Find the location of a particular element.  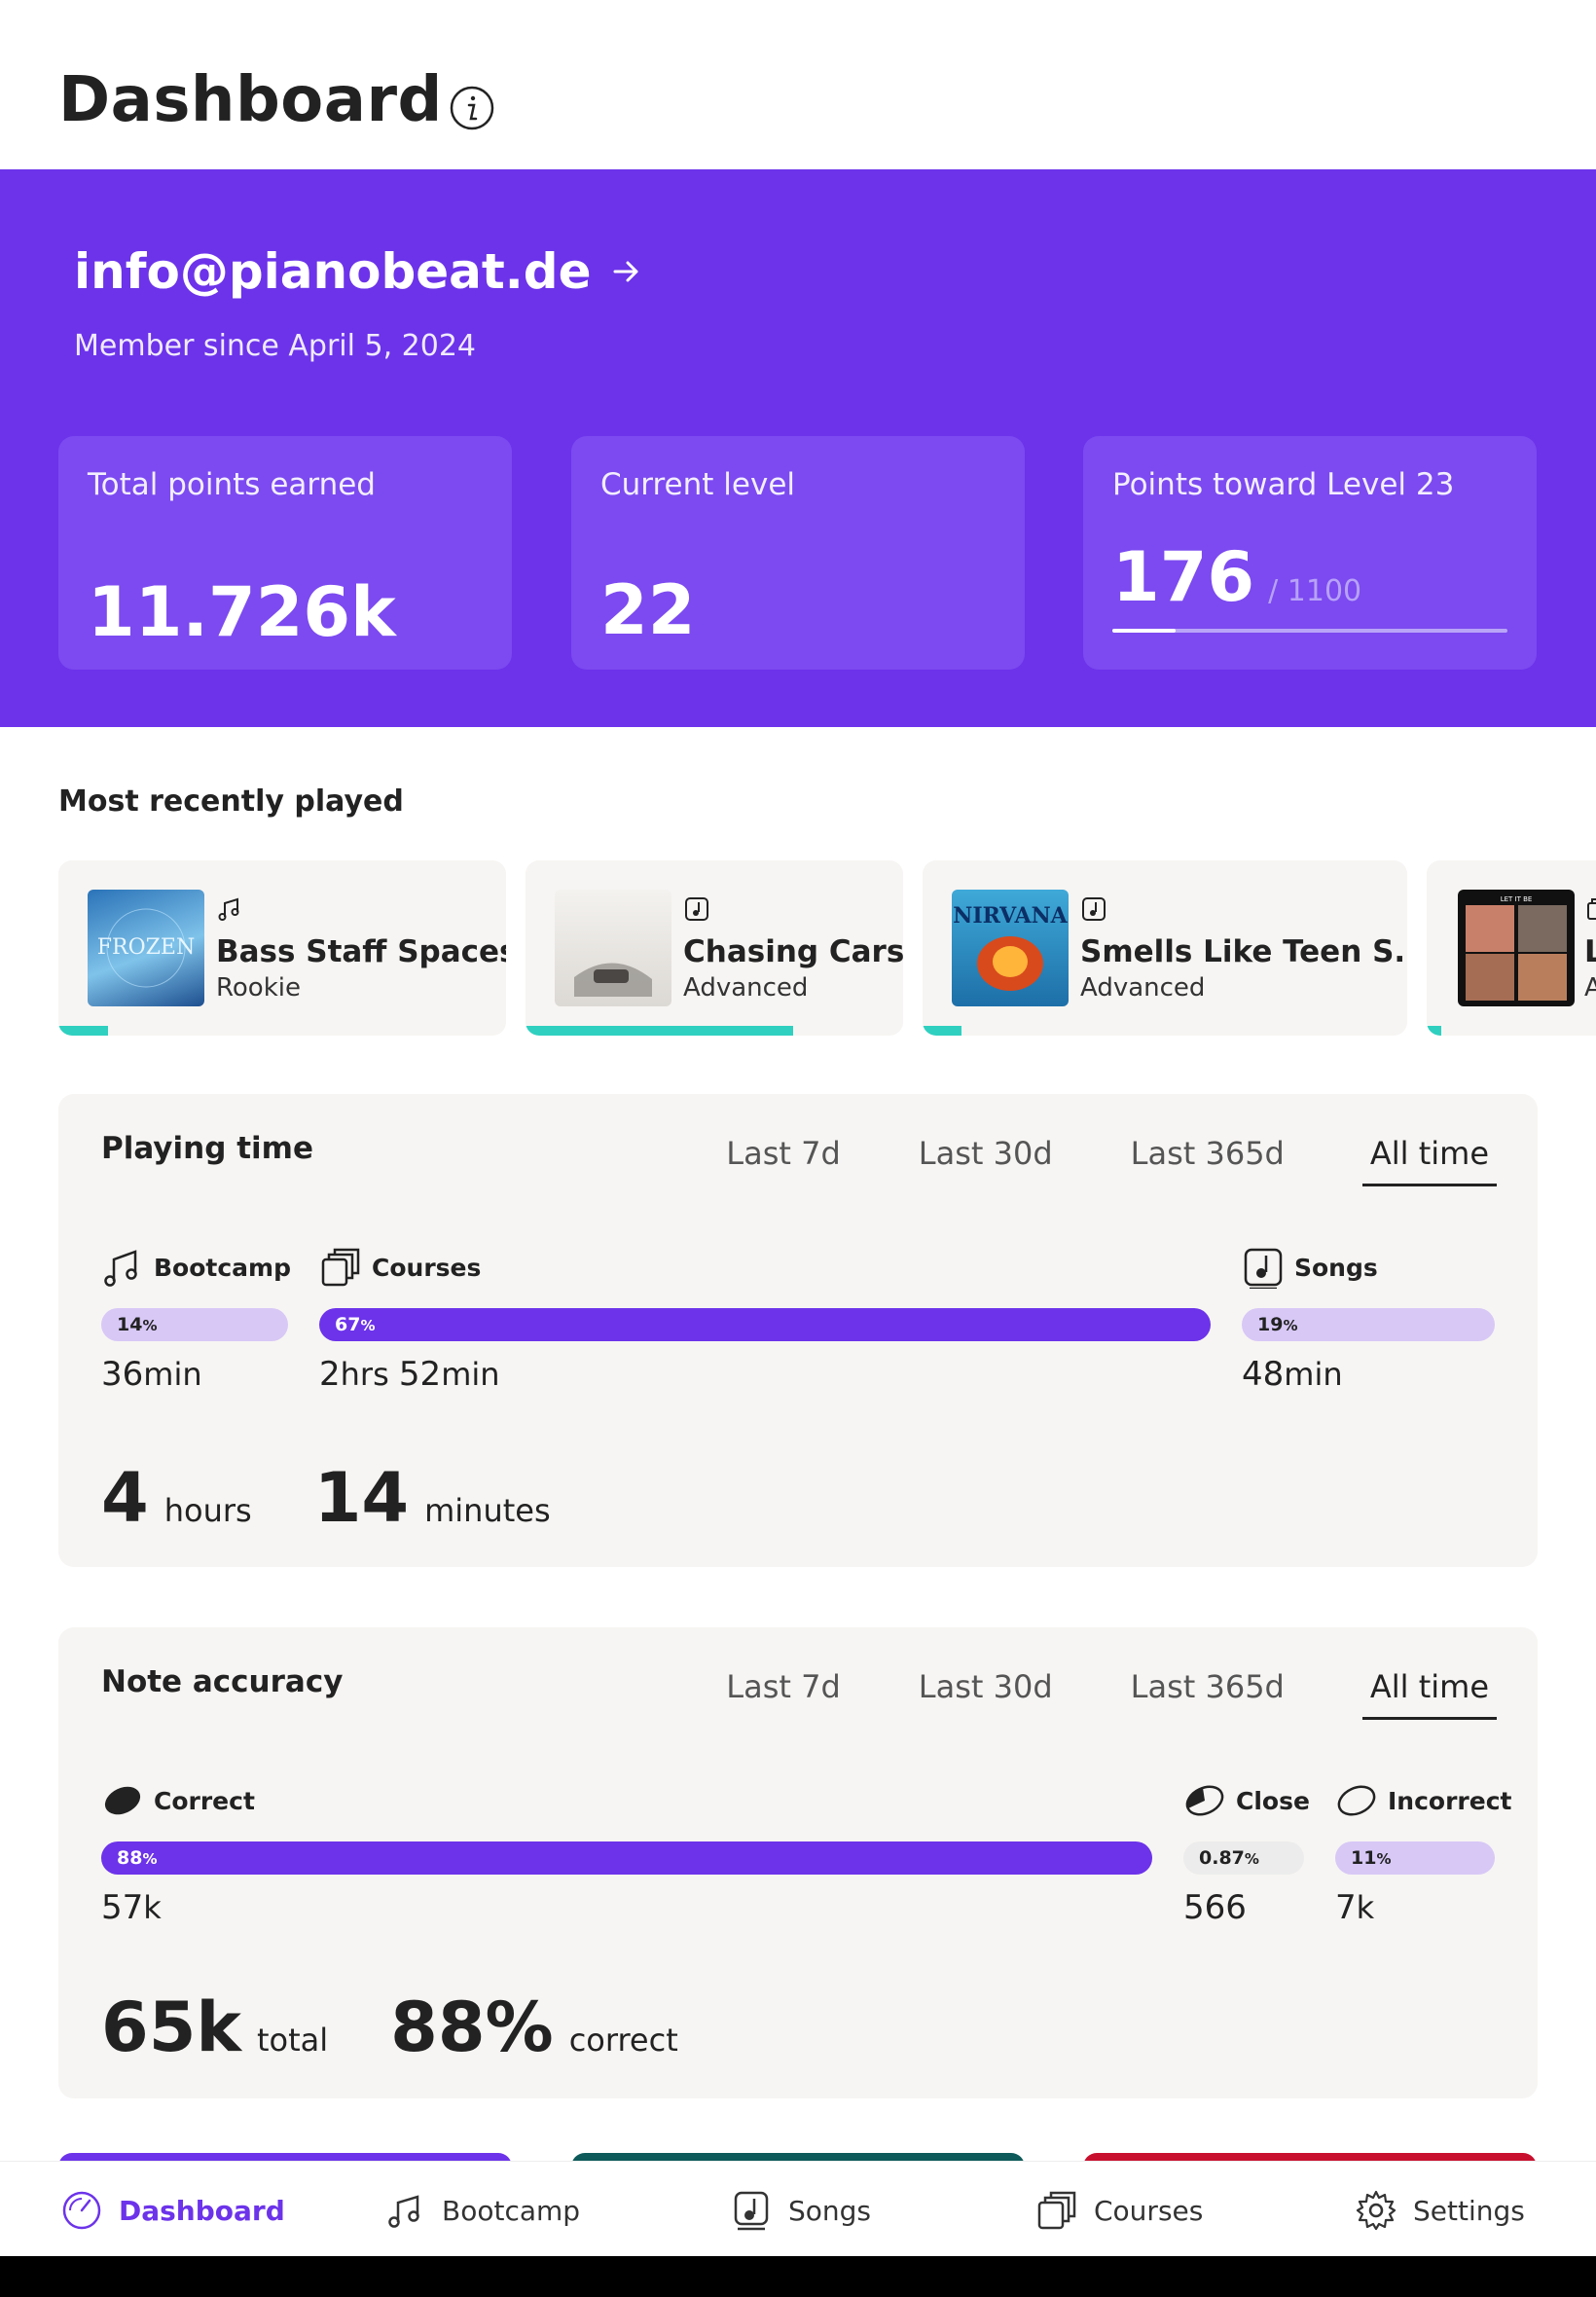

incorrect-count-unit: k is located at coordinates (1366, 1907).